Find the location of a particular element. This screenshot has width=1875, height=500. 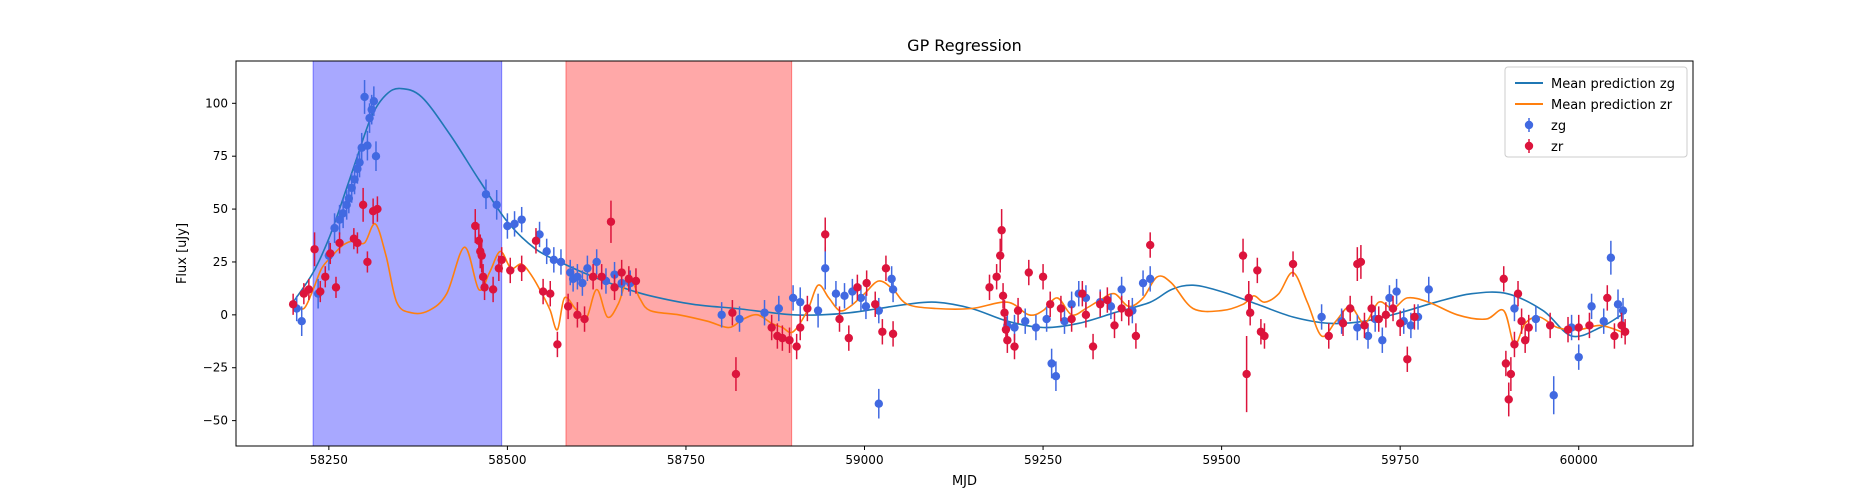

legend: Mean prediction zg Mean prediction zr zg zr is located at coordinates (1596, 112).